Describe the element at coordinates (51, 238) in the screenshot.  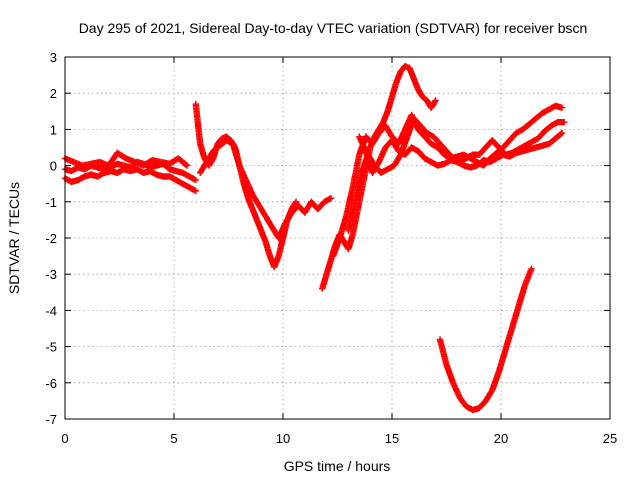
I see `y-tick-label: -2` at that location.